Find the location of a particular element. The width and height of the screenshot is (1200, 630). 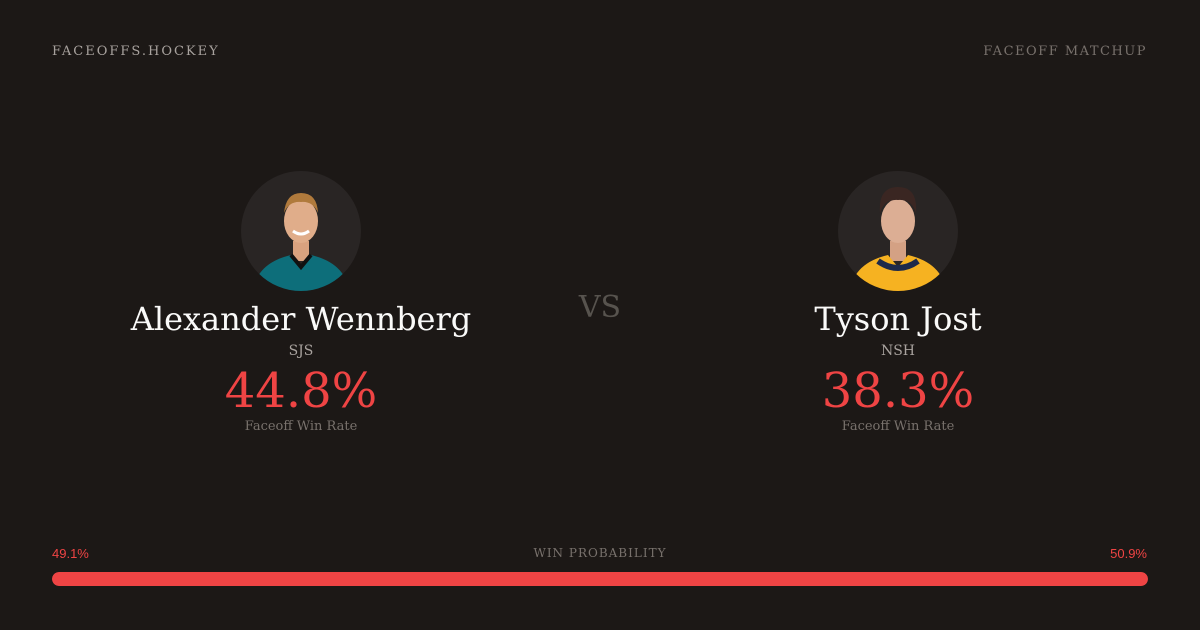

win-probability-left: 49.1% is located at coordinates (70, 553).